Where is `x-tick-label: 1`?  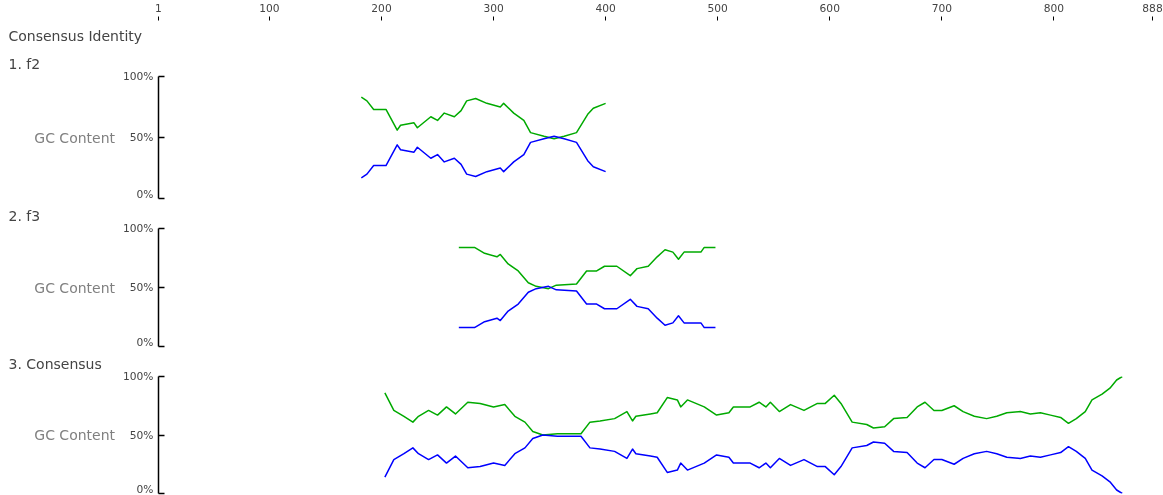
x-tick-label: 1 is located at coordinates (158, 8).